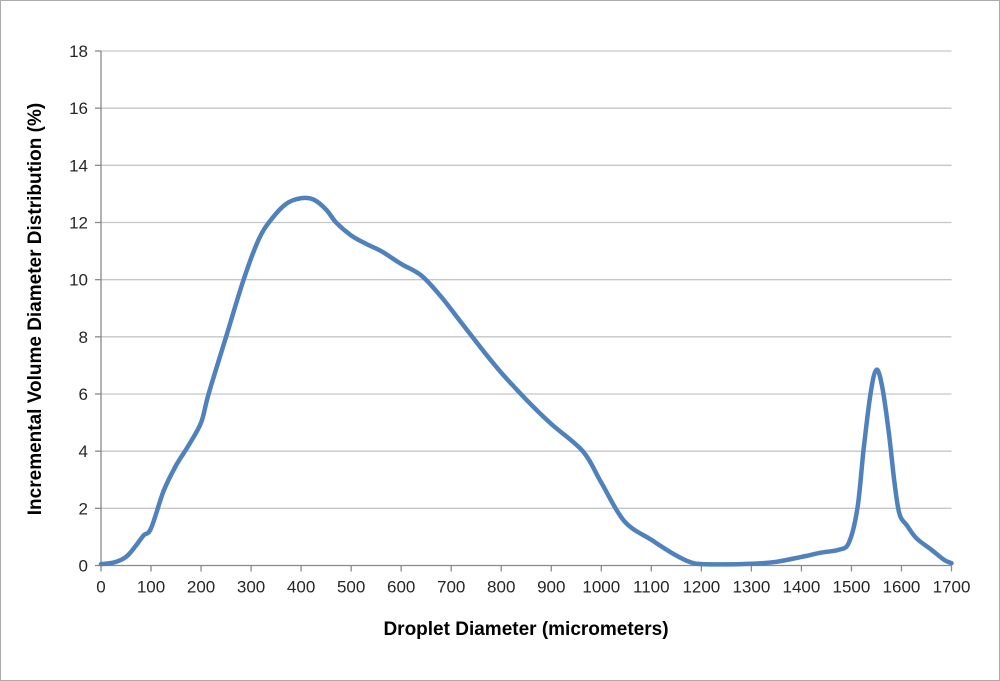 The height and width of the screenshot is (681, 1000). Describe the element at coordinates (83, 394) in the screenshot. I see `y-tick-label: 6` at that location.